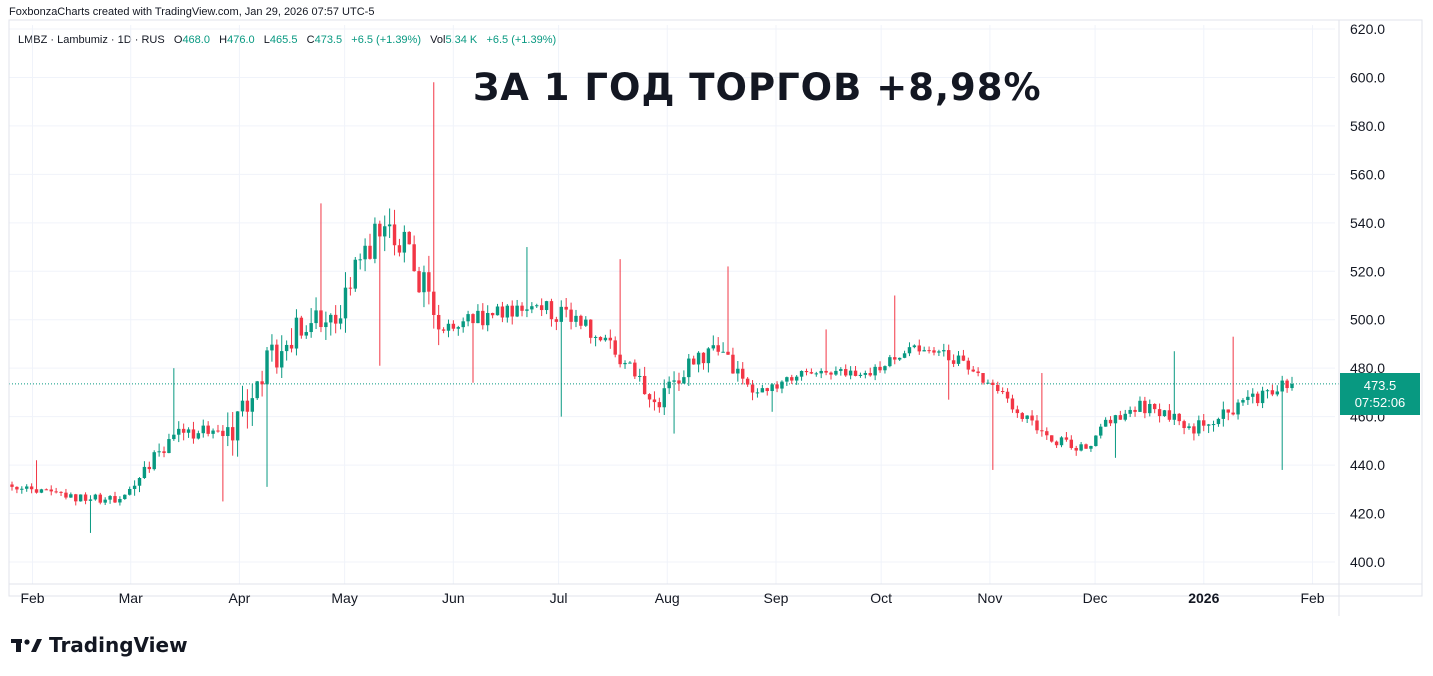 The width and height of the screenshot is (1433, 676). What do you see at coordinates (131, 598) in the screenshot?
I see `time-tick-label: Mar` at bounding box center [131, 598].